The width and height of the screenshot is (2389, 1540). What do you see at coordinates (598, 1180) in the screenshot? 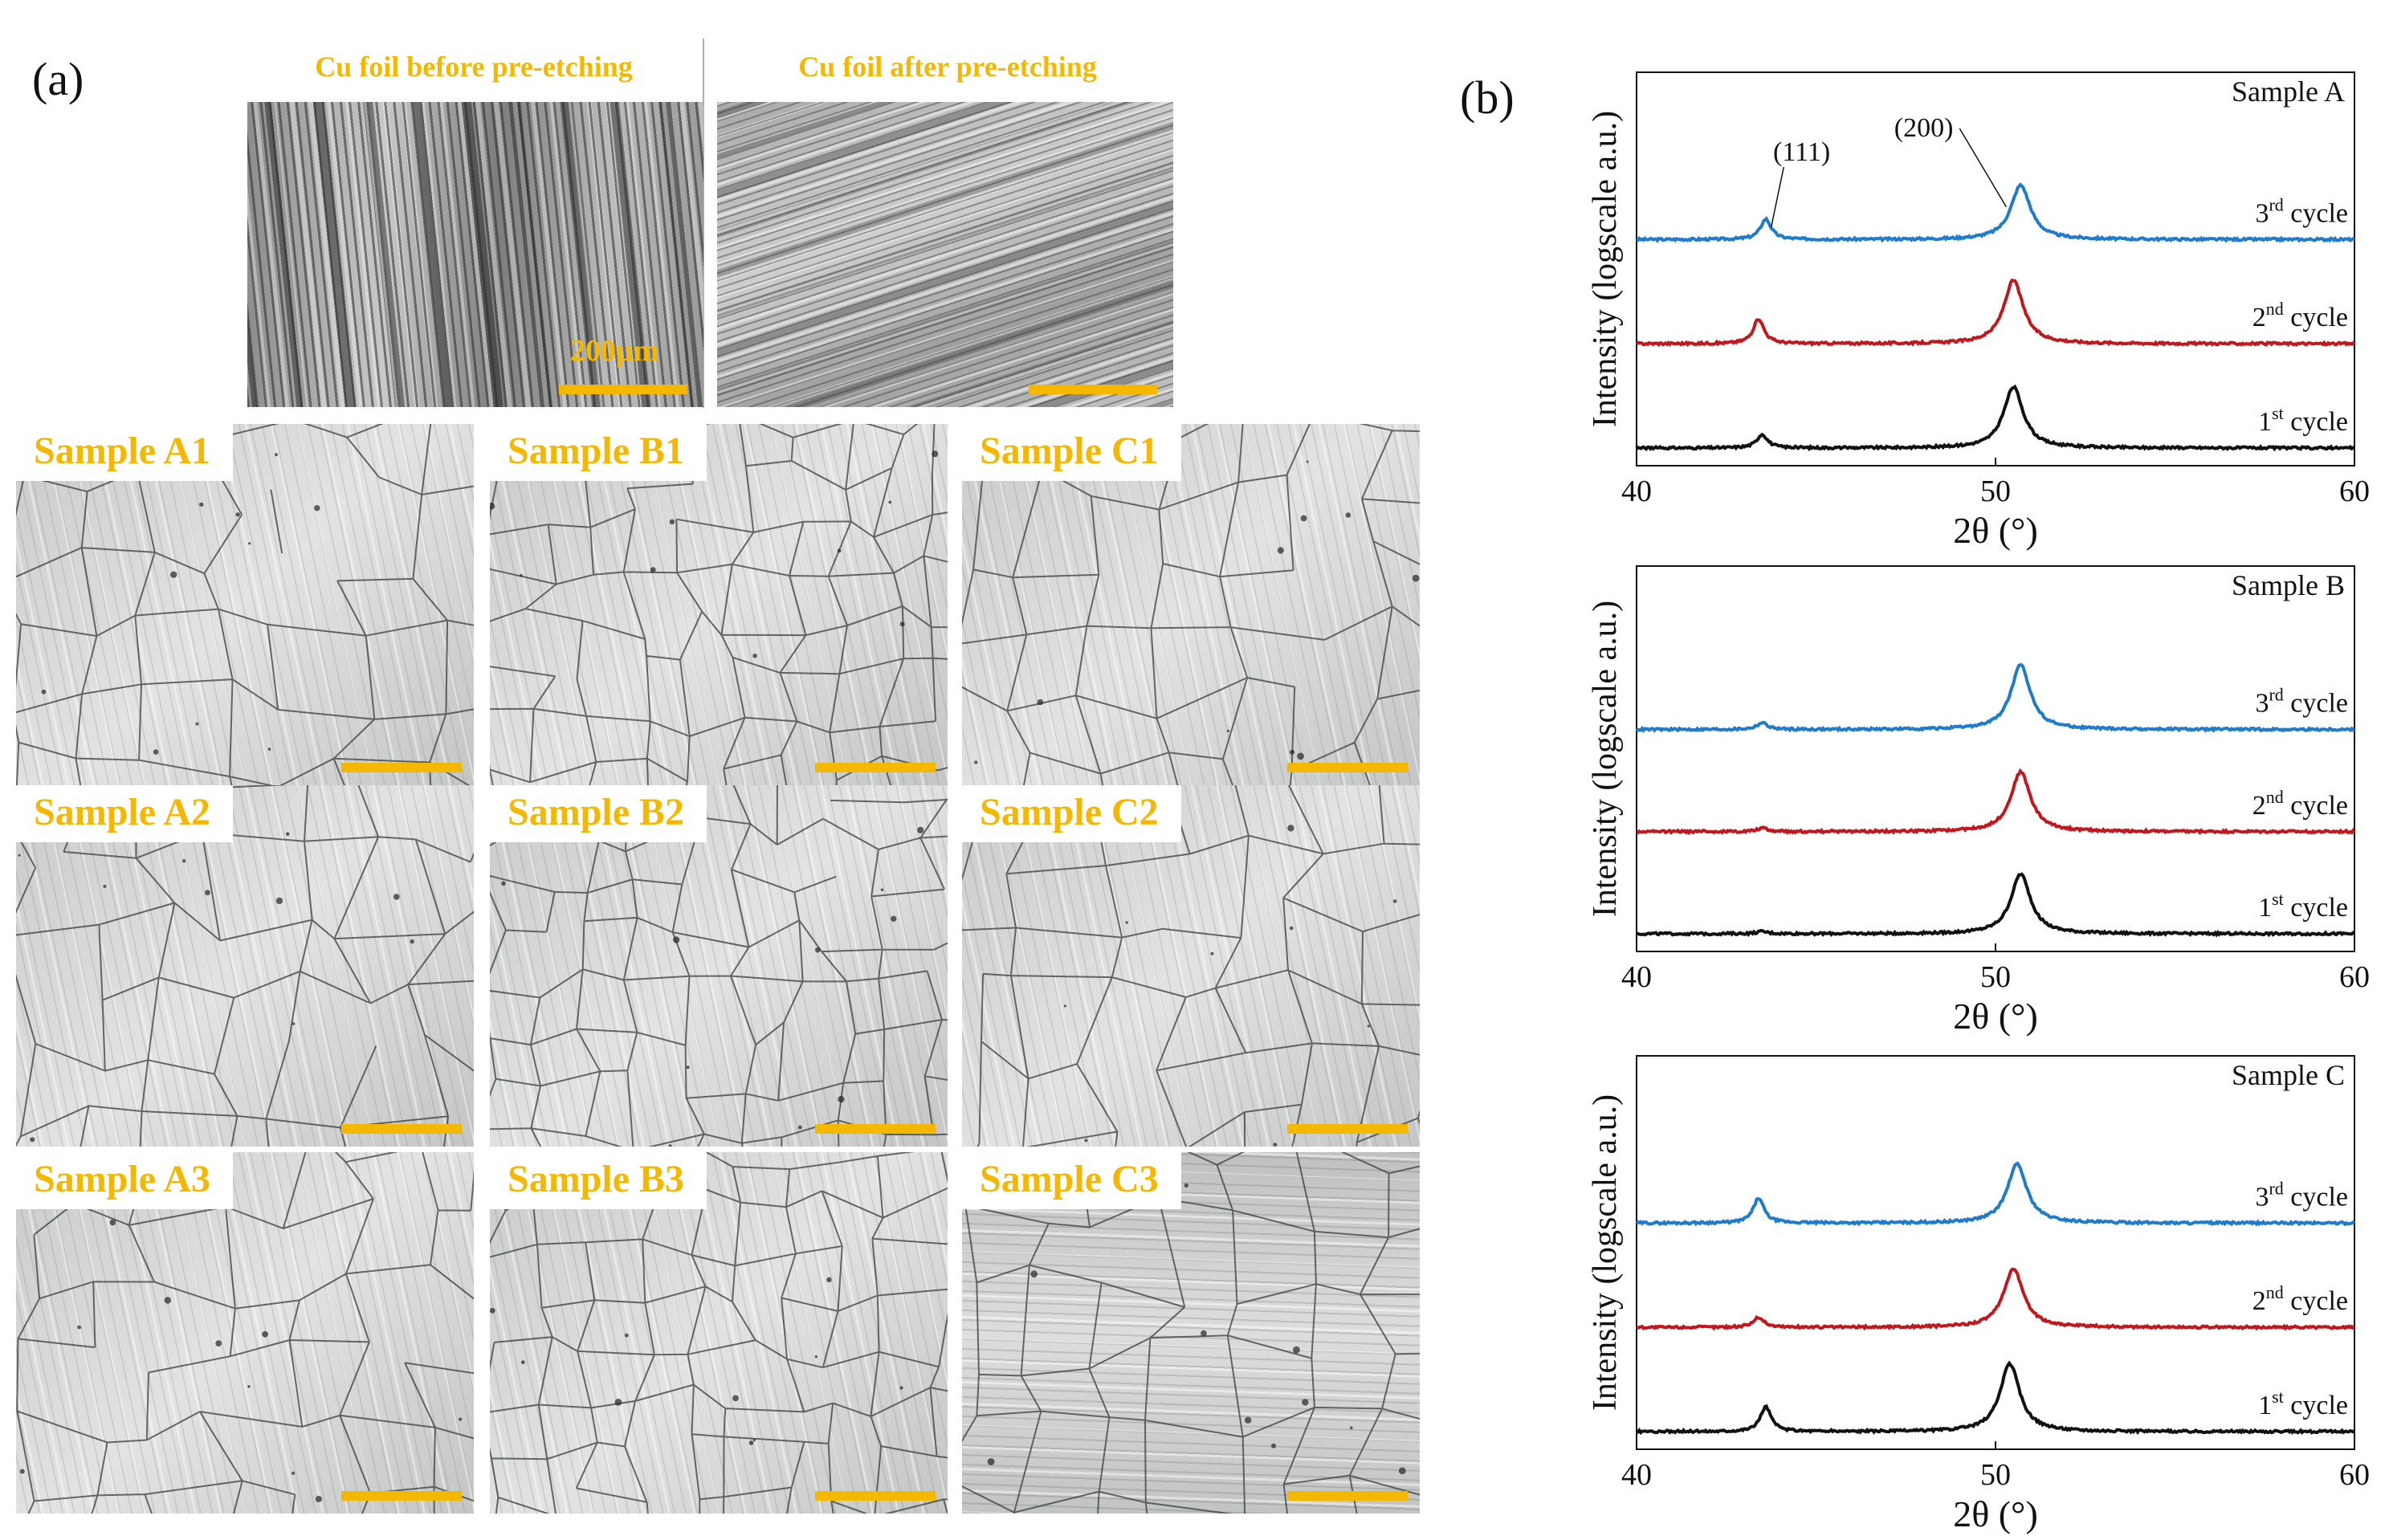
I see `sample-label: Sample B3` at bounding box center [598, 1180].